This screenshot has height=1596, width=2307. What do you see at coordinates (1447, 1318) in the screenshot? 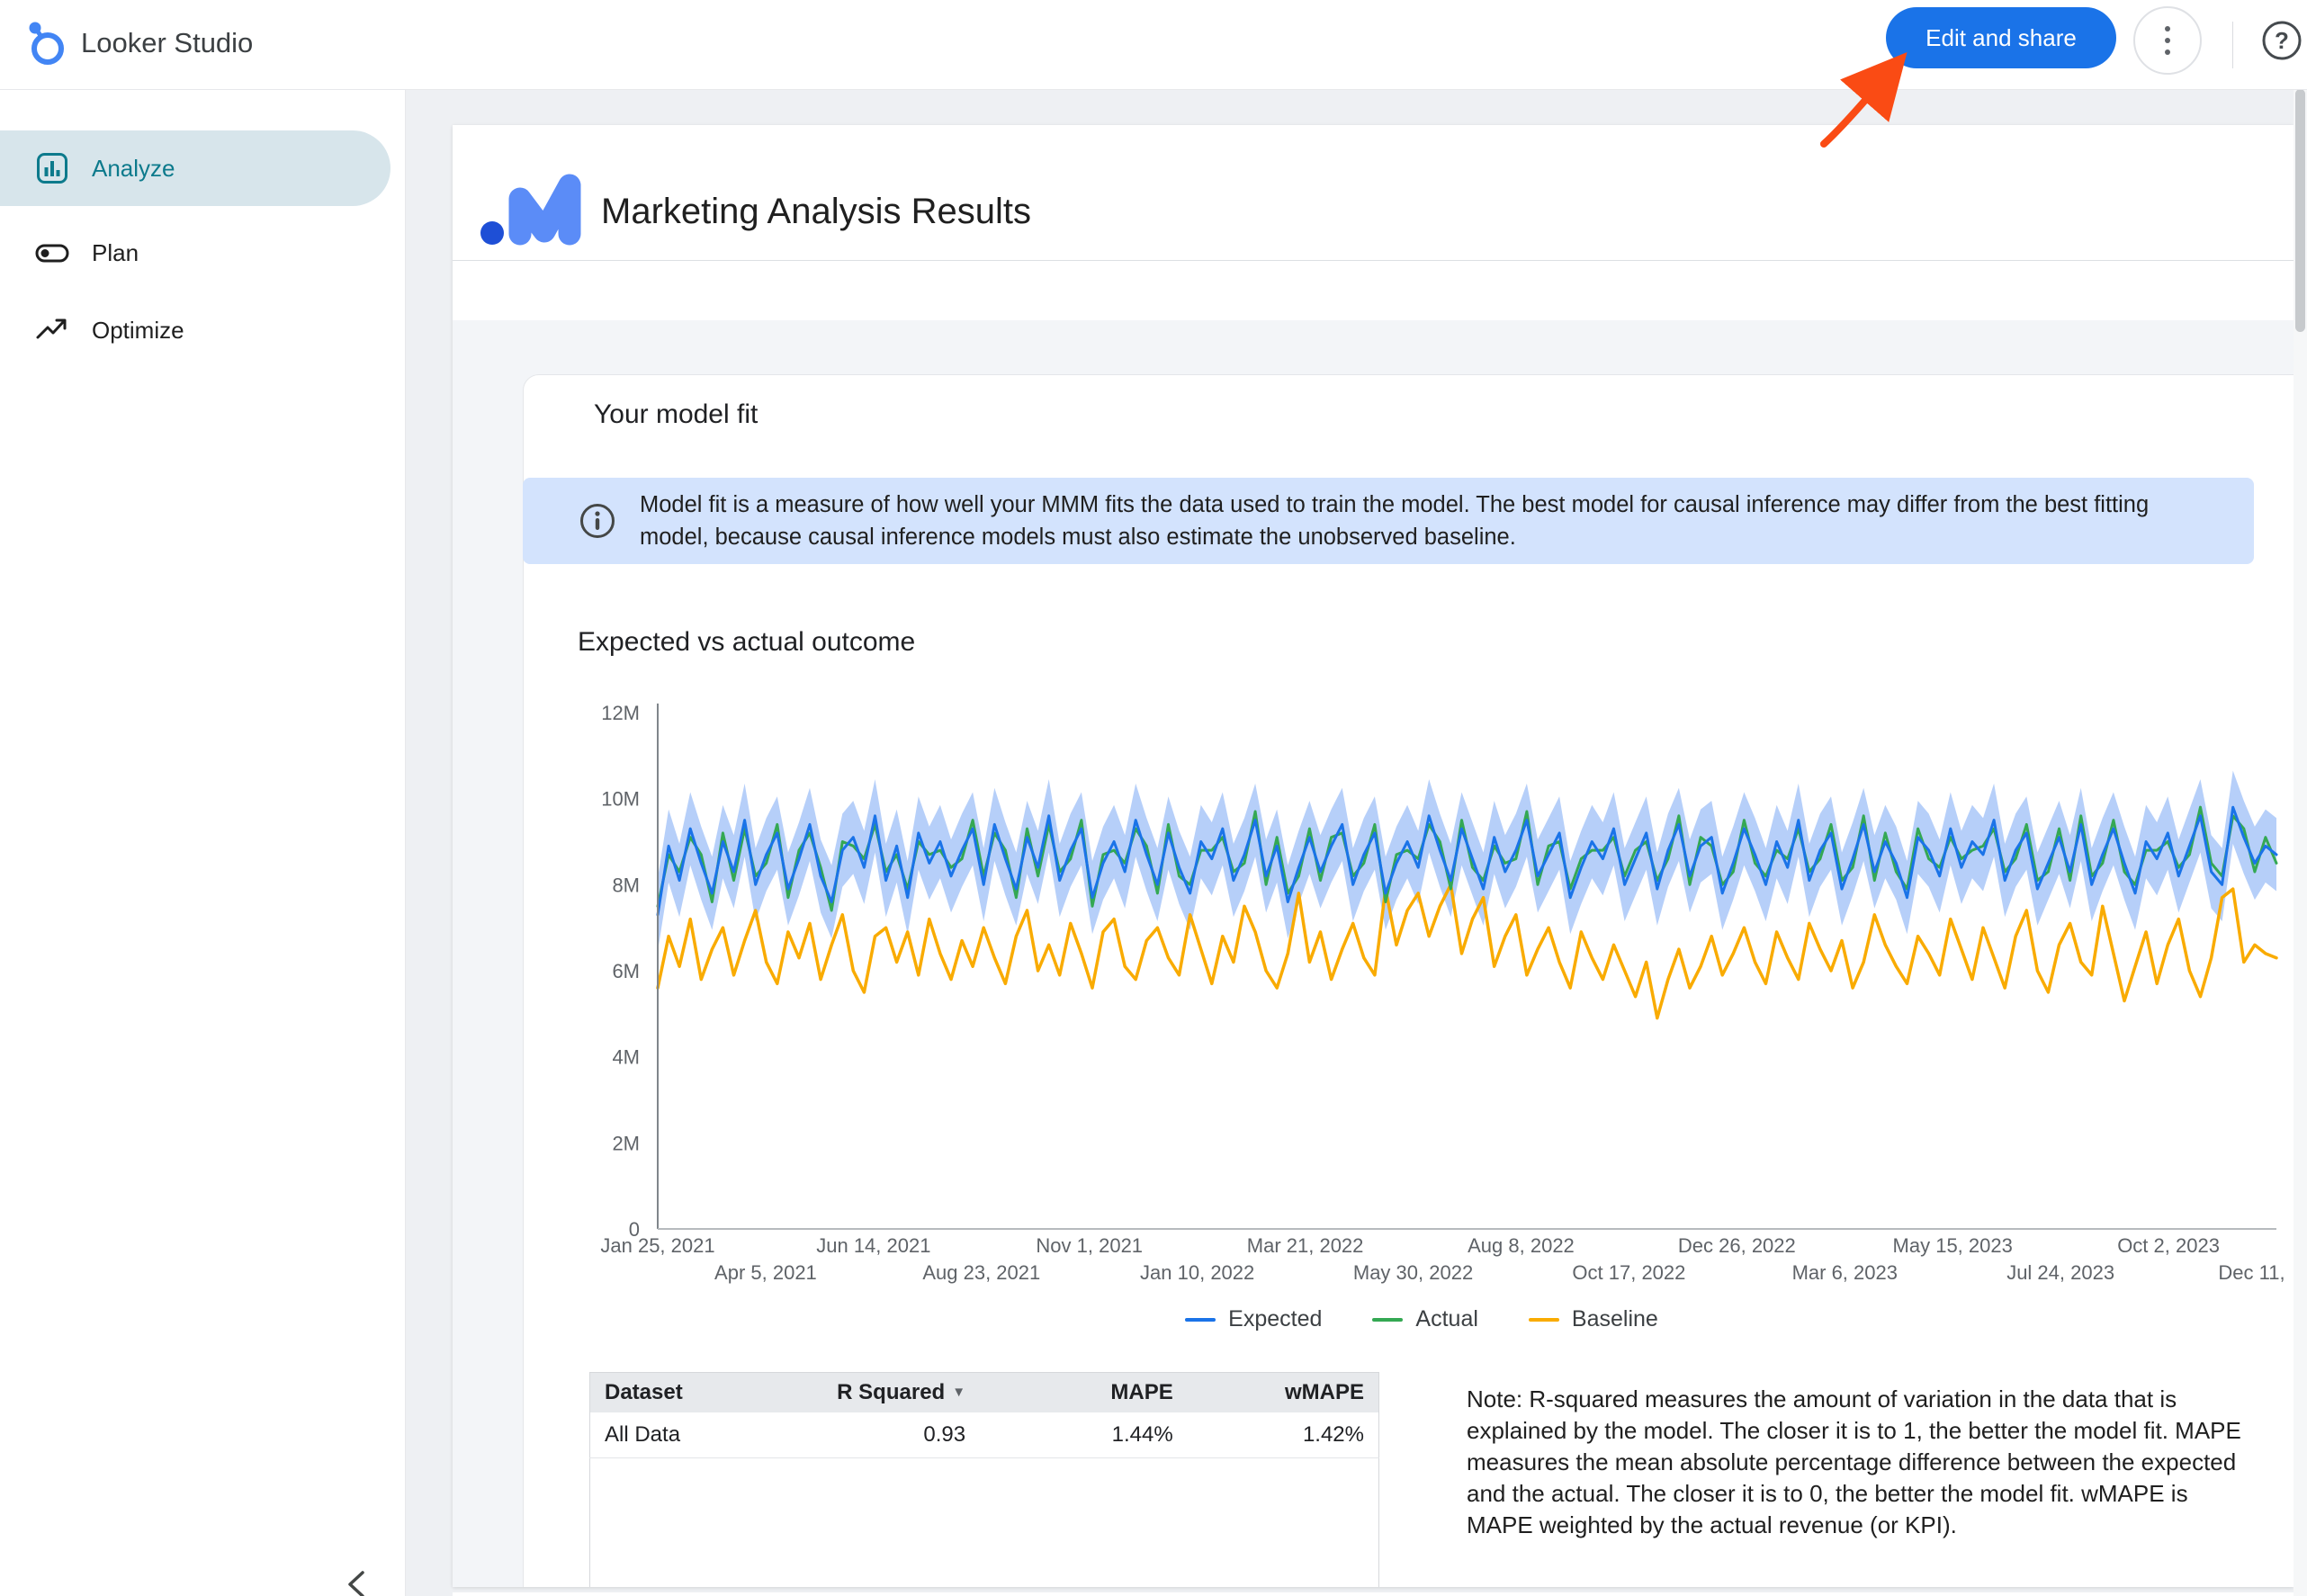
I see `legend-label: Actual` at bounding box center [1447, 1318].